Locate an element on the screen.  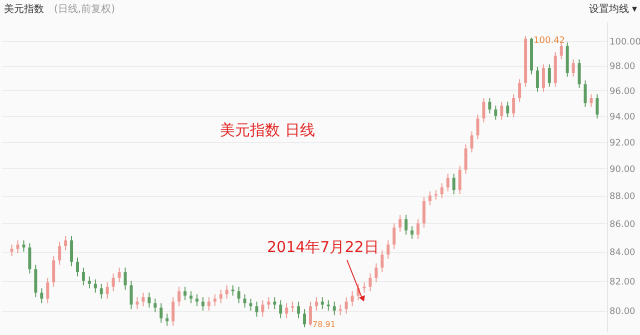
annotation: 100.42 is located at coordinates (550, 41).